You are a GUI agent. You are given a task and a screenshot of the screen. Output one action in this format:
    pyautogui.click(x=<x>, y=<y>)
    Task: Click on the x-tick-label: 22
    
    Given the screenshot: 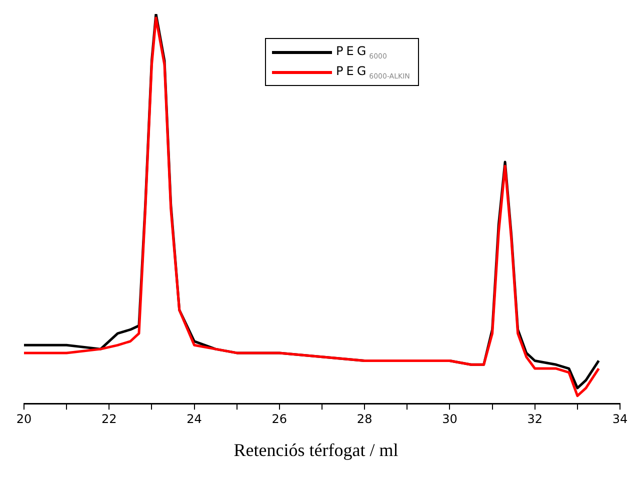 What is the action you would take?
    pyautogui.click(x=109, y=419)
    